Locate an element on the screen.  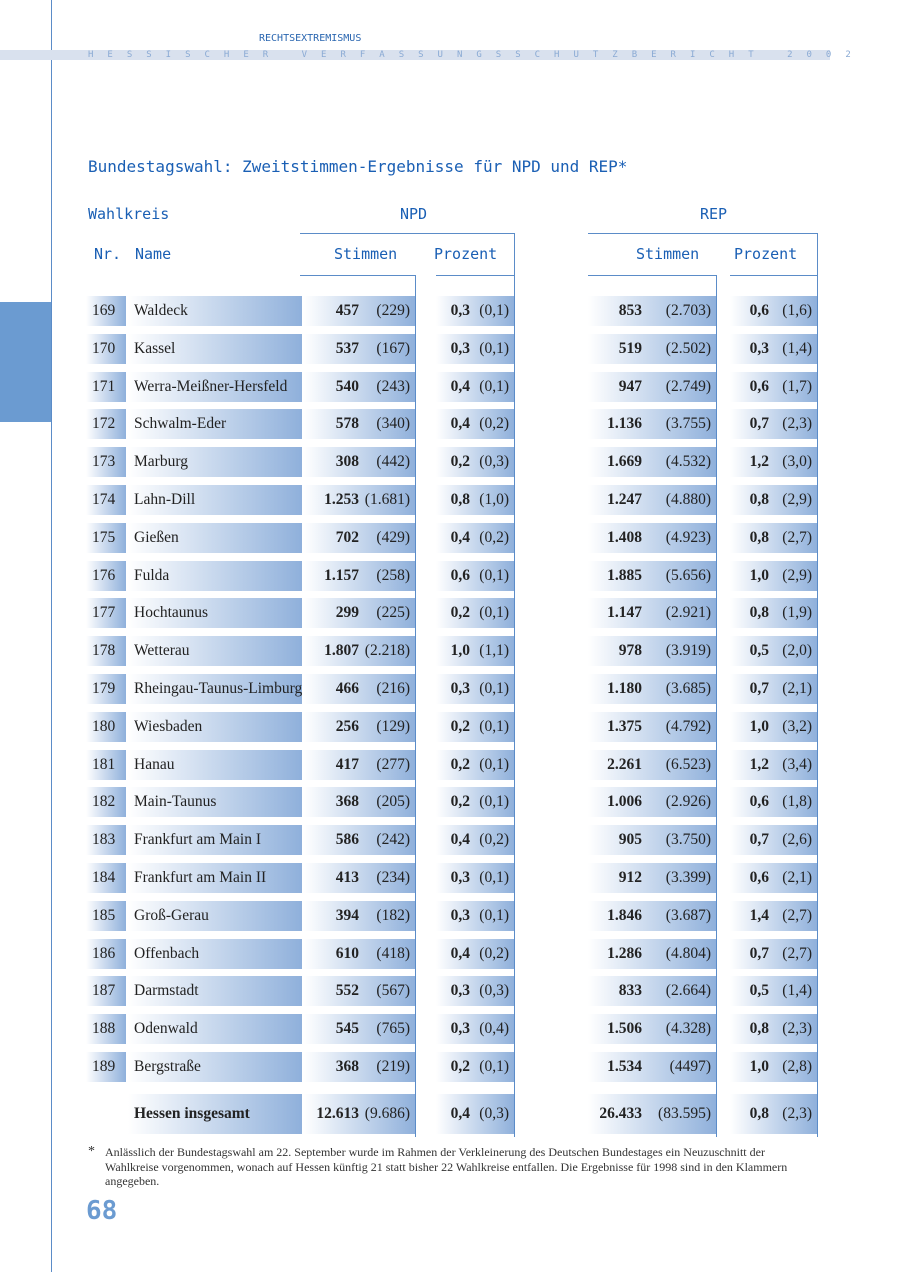
nr-value: 173 is located at coordinates (104, 462).